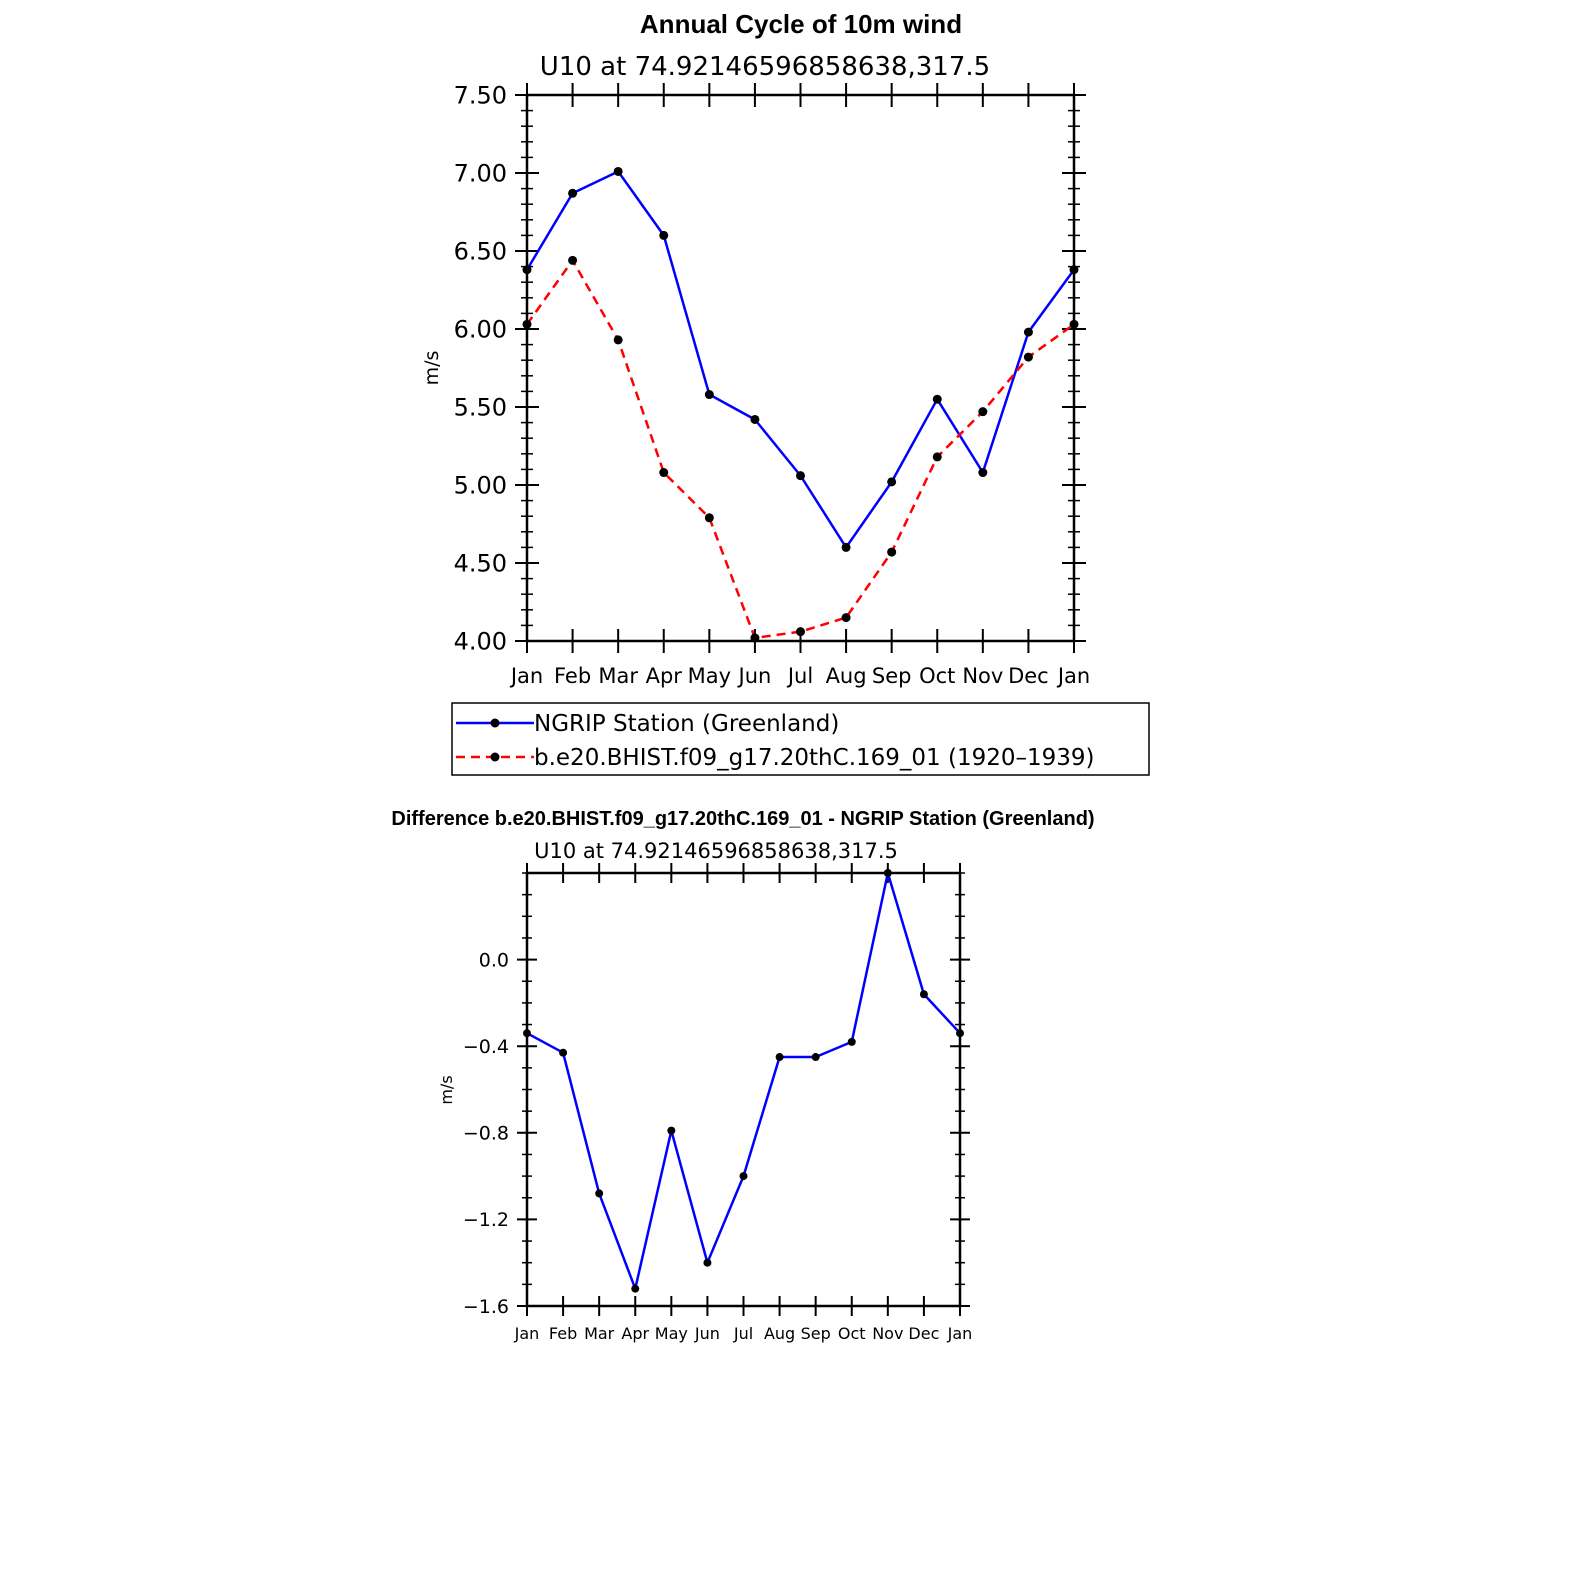  I want to click on chart2-xtick-label: Feb, so click(563, 1333).